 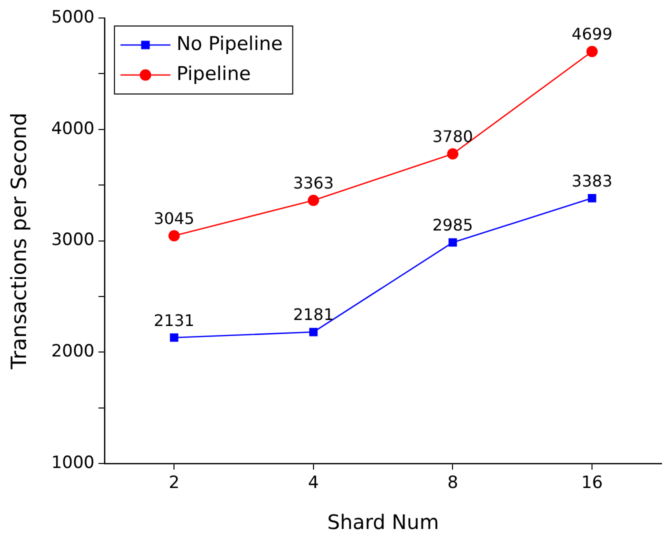 I want to click on x-tick-label: 2, so click(x=174, y=483).